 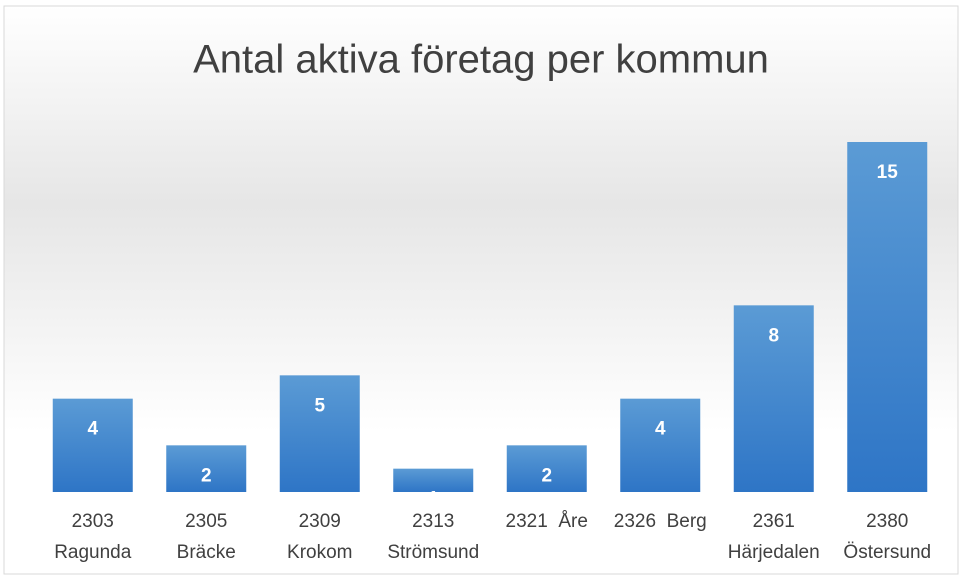 What do you see at coordinates (887, 552) in the screenshot?
I see `x-tick-label: Östersund` at bounding box center [887, 552].